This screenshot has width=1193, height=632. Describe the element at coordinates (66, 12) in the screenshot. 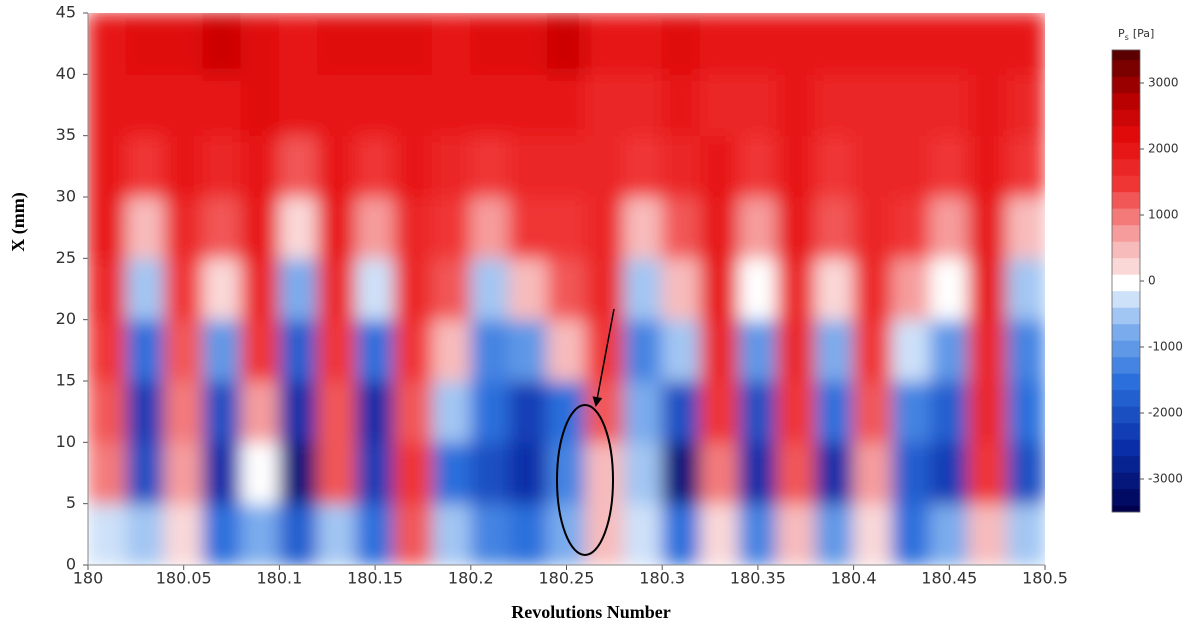

I see `y-tick-label: 45` at that location.